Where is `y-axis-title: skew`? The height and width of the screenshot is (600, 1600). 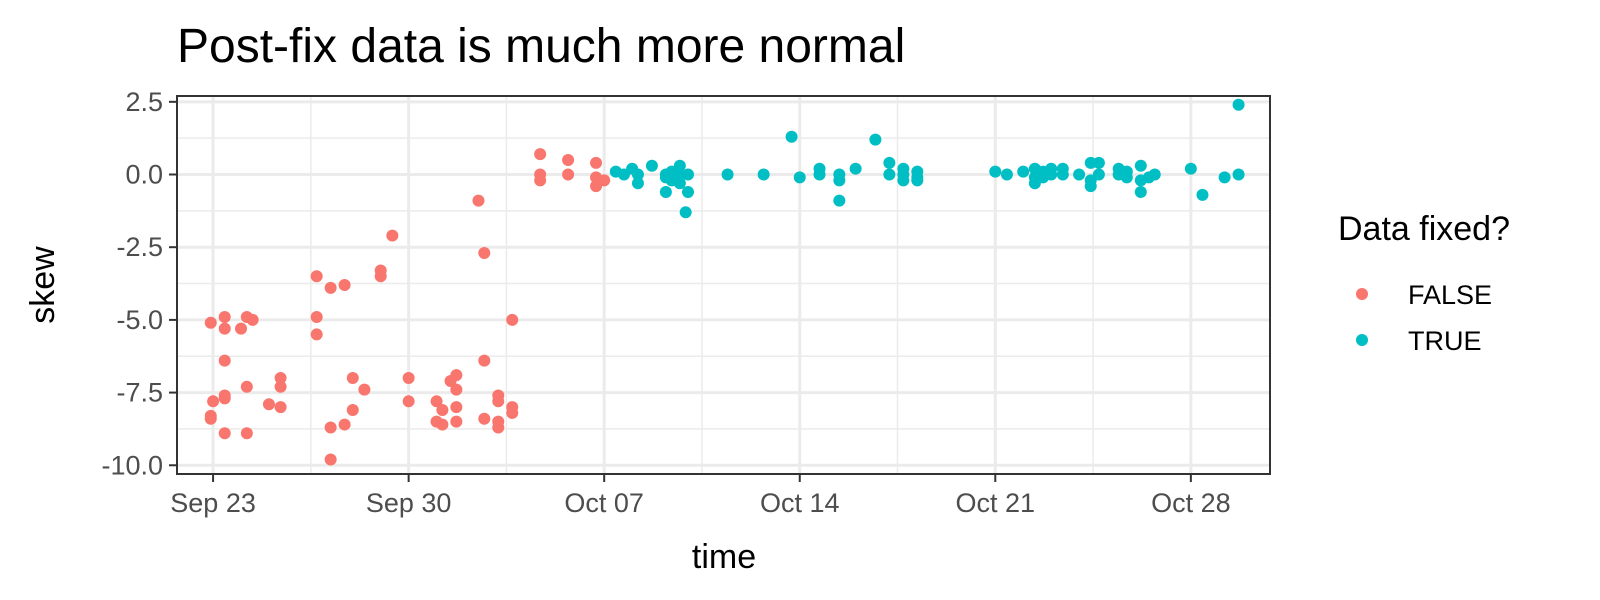
y-axis-title: skew is located at coordinates (43, 285).